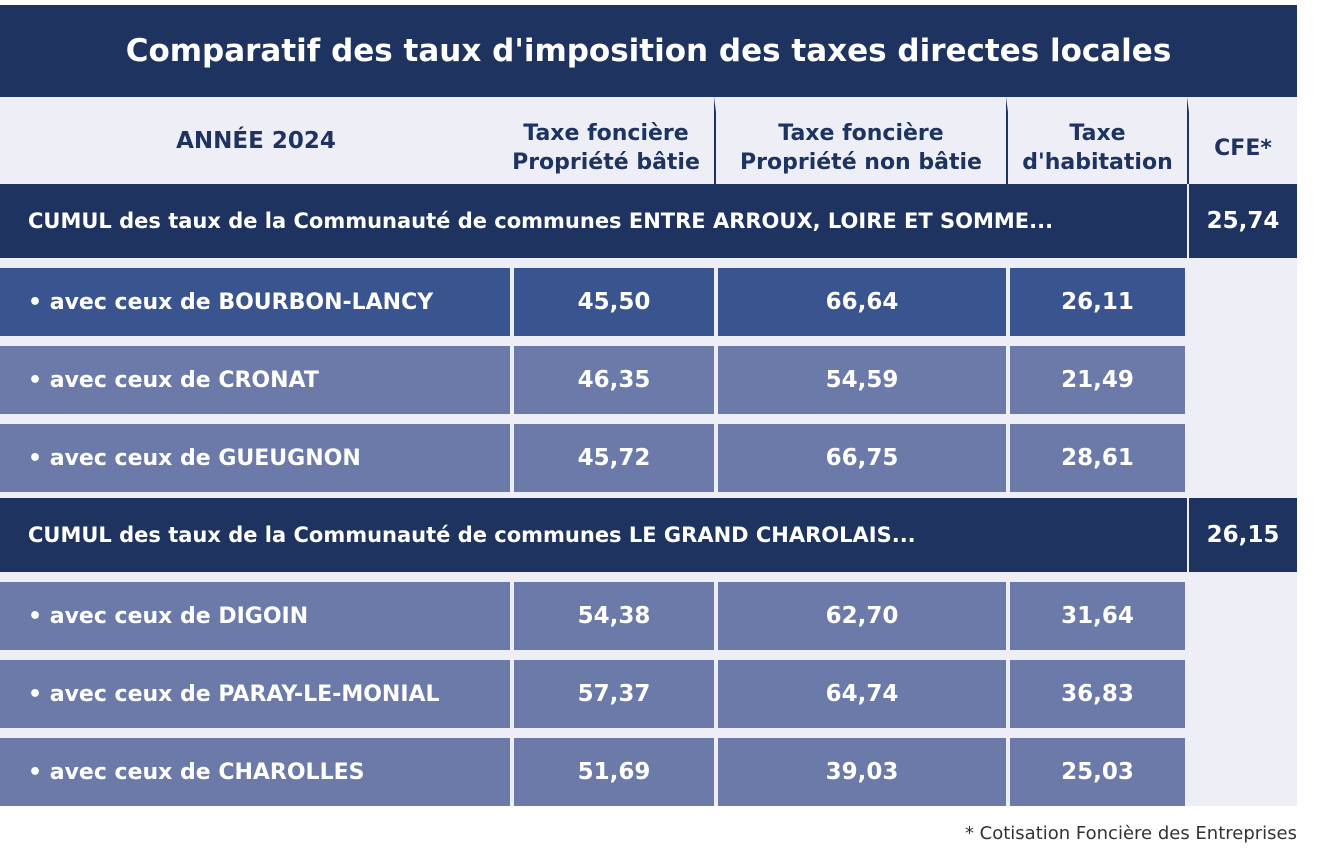  I want to click on value-cell: 28,61, so click(1097, 458).